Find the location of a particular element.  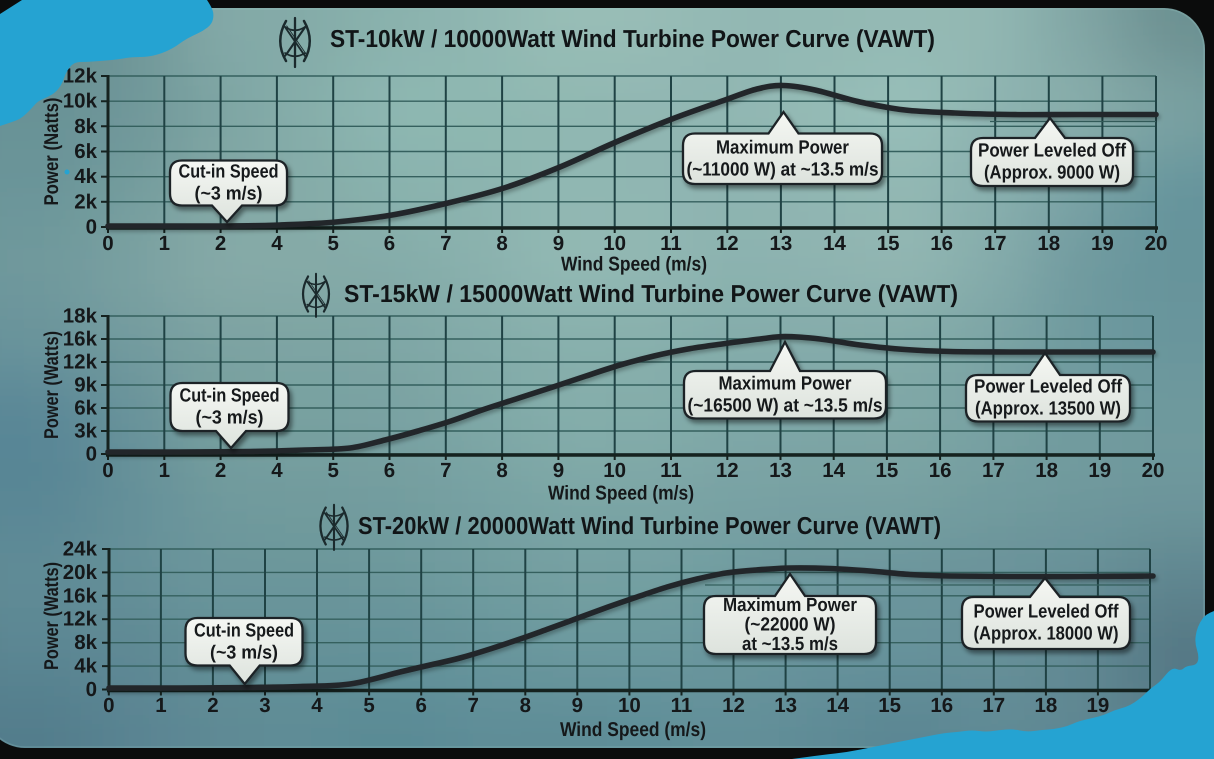

svg-text: at ~13.5 m/s is located at coordinates (790, 644).